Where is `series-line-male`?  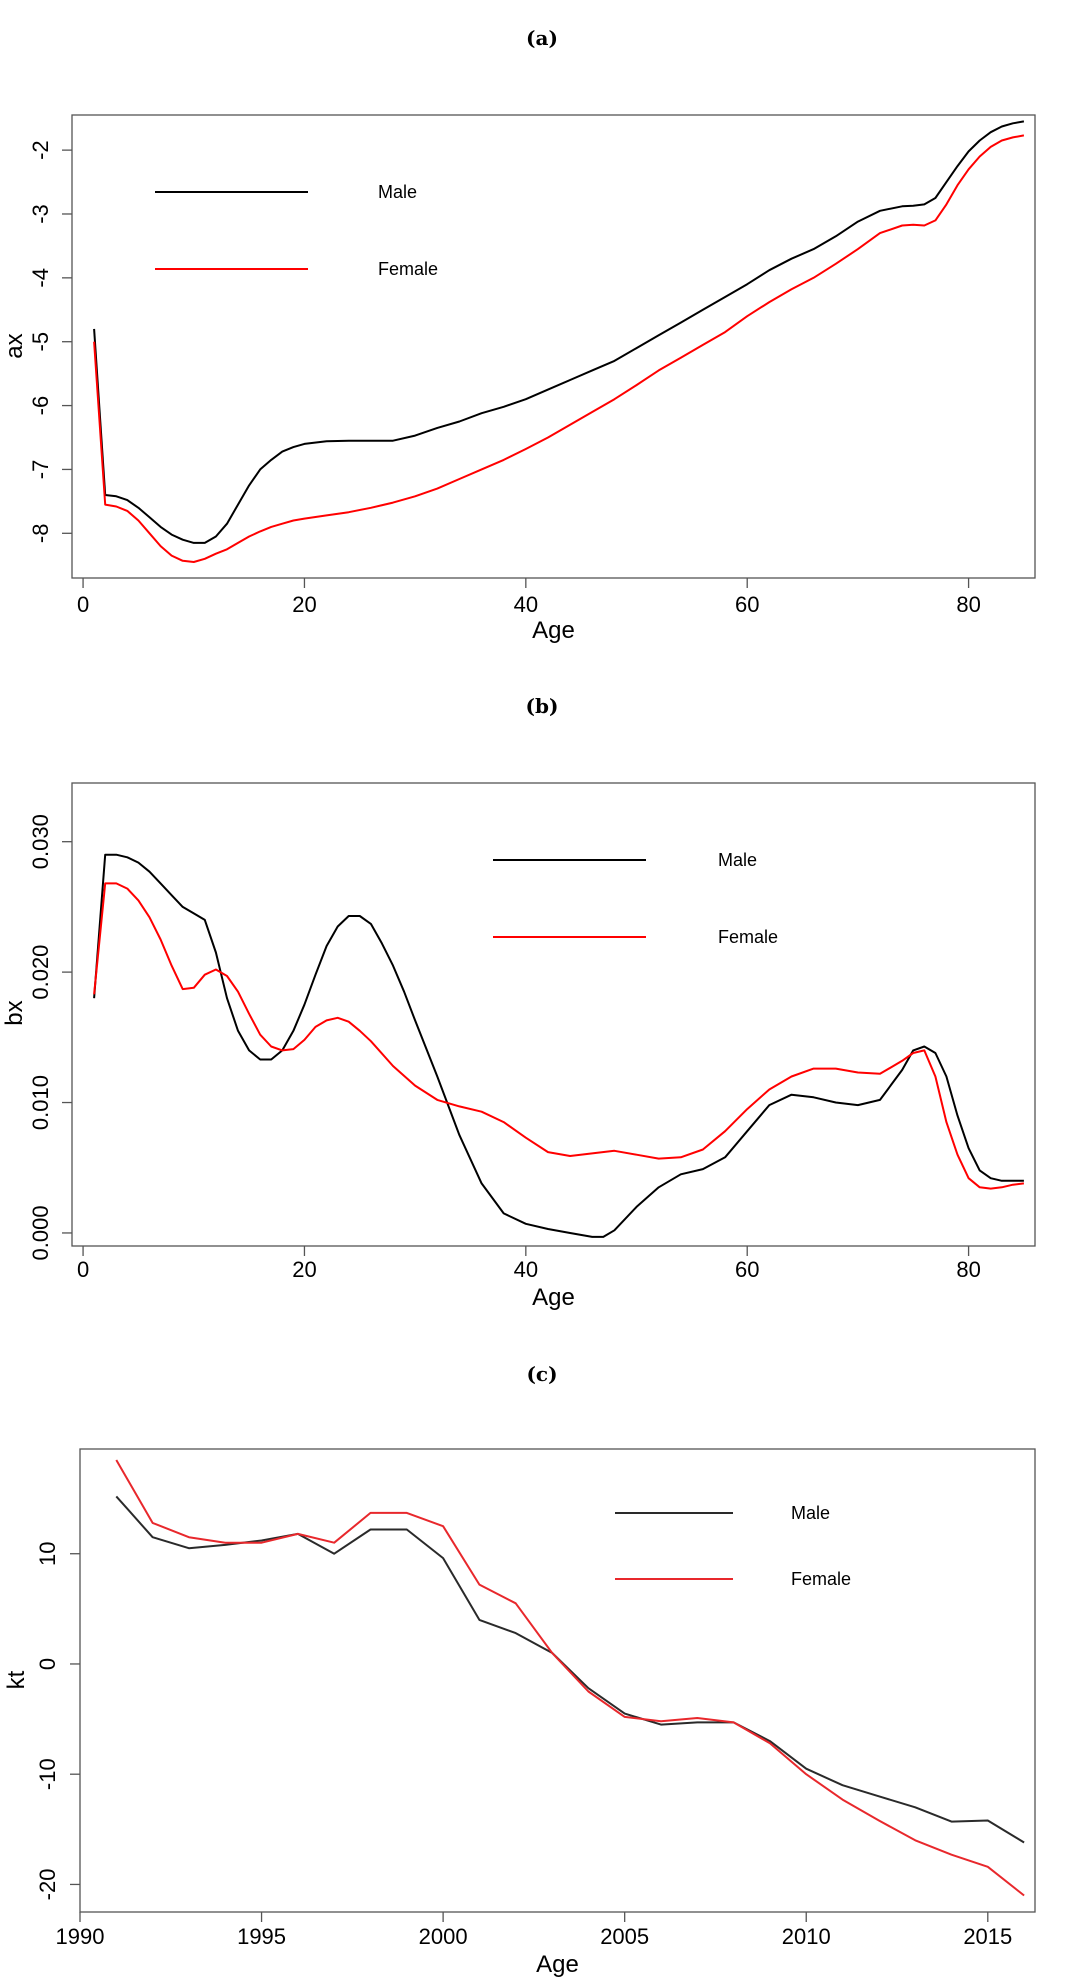 series-line-male is located at coordinates (570, 1669).